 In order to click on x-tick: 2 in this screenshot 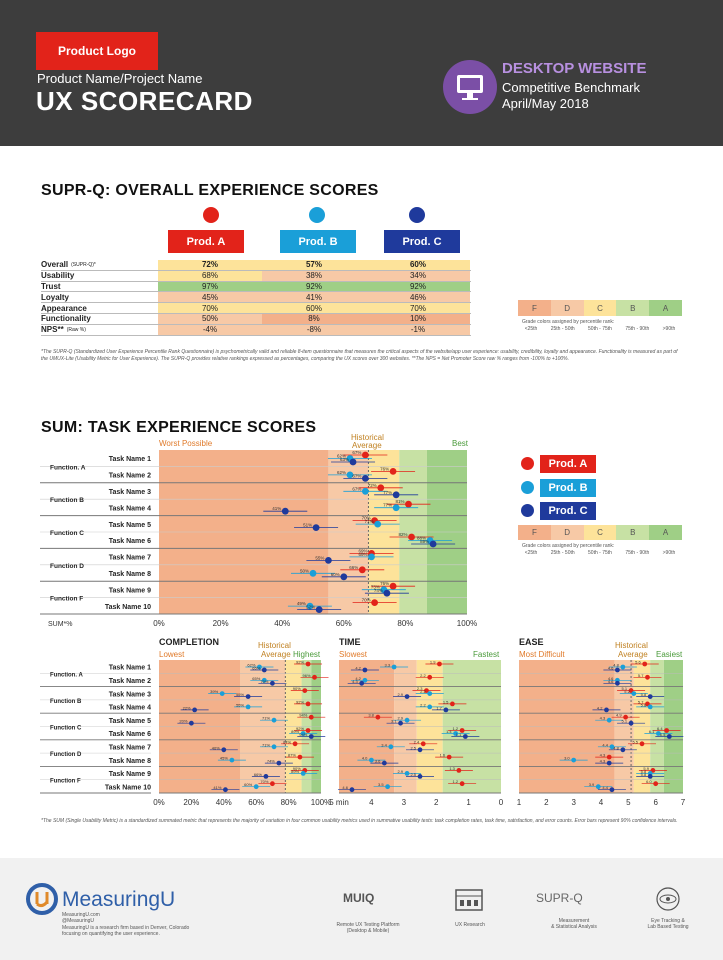, I will do `click(436, 802)`.